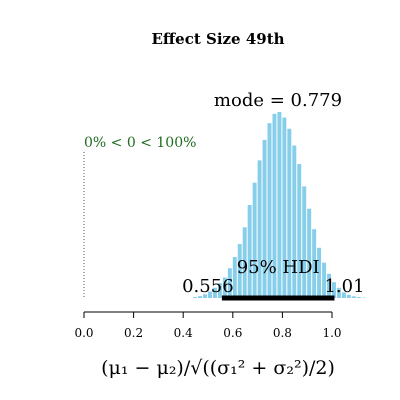 Image resolution: width=400 pixels, height=400 pixels. I want to click on hdi-label: 95% HDI, so click(278, 267).